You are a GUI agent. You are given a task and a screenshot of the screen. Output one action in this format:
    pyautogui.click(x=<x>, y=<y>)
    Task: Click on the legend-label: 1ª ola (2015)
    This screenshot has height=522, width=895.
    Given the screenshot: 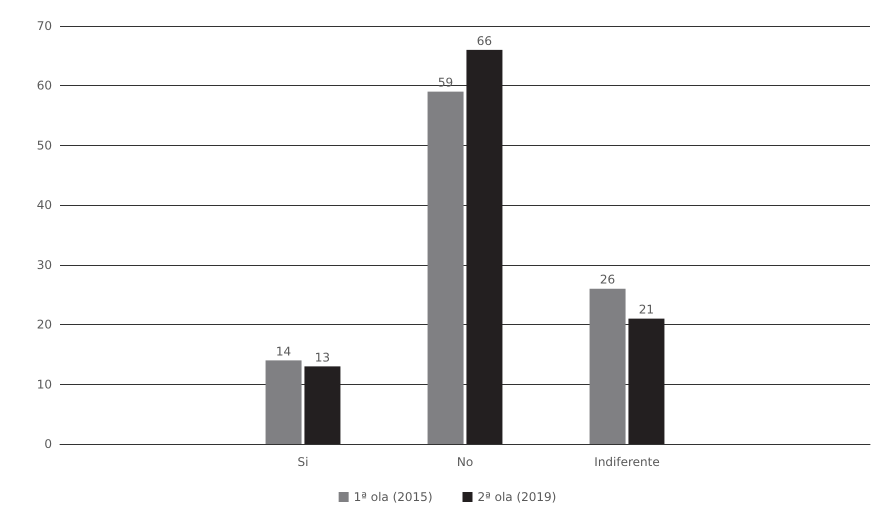 What is the action you would take?
    pyautogui.click(x=393, y=497)
    